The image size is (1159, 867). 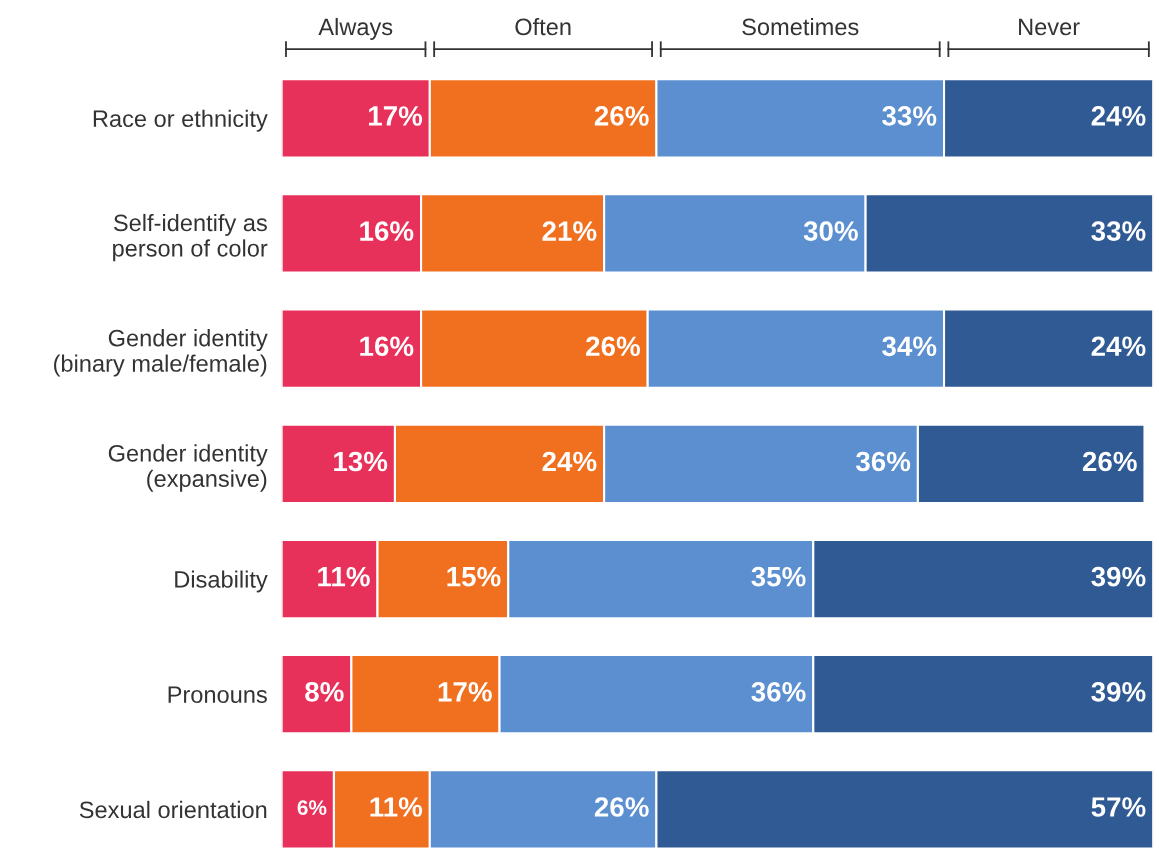 What do you see at coordinates (1049, 27) in the screenshot?
I see `series-label: Never` at bounding box center [1049, 27].